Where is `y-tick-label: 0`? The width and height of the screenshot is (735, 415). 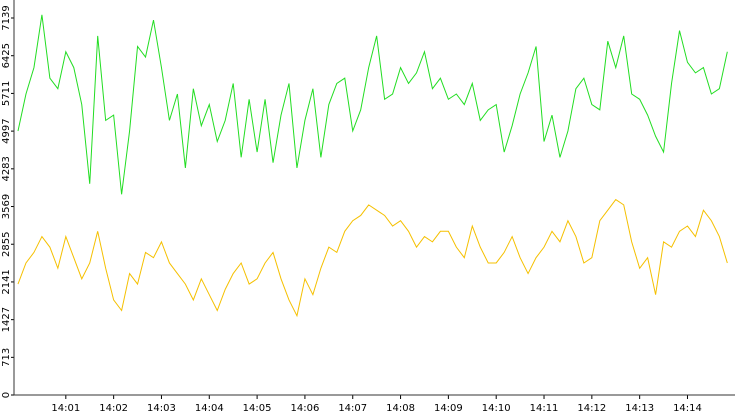 y-tick-label: 0 is located at coordinates (6, 395).